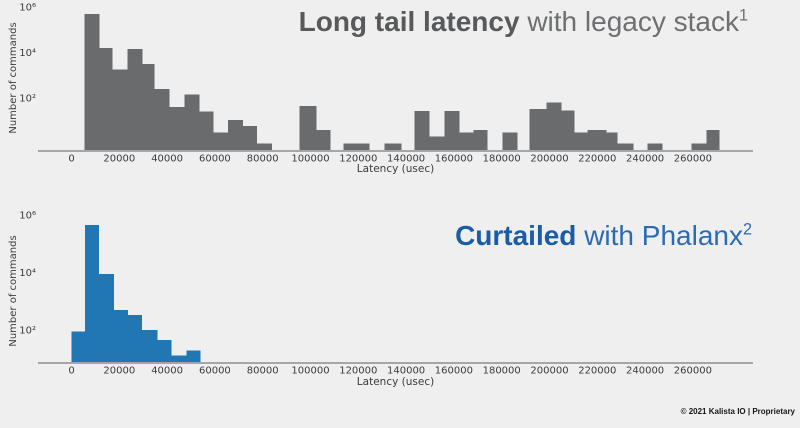 This screenshot has height=428, width=800. I want to click on chart1-title: Long tail latency with legacy stack1, so click(523, 22).